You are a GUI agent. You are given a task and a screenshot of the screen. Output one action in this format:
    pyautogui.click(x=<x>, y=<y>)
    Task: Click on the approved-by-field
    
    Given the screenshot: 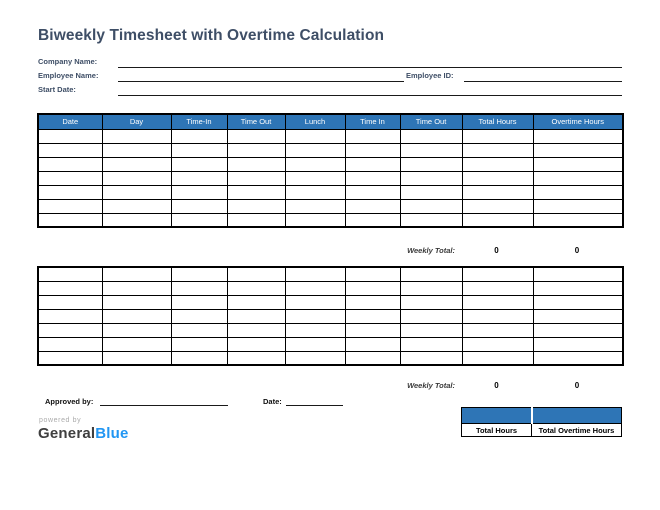 What is the action you would take?
    pyautogui.click(x=164, y=400)
    